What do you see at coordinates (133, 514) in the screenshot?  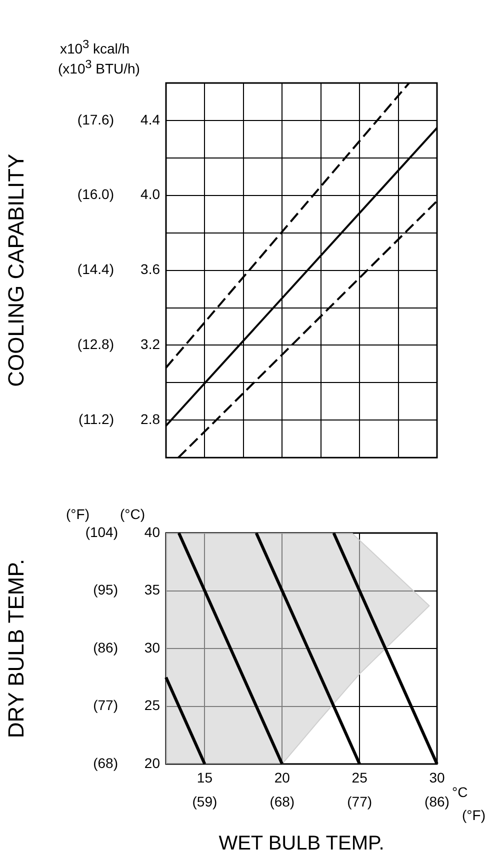 I see `text: (°C)` at bounding box center [133, 514].